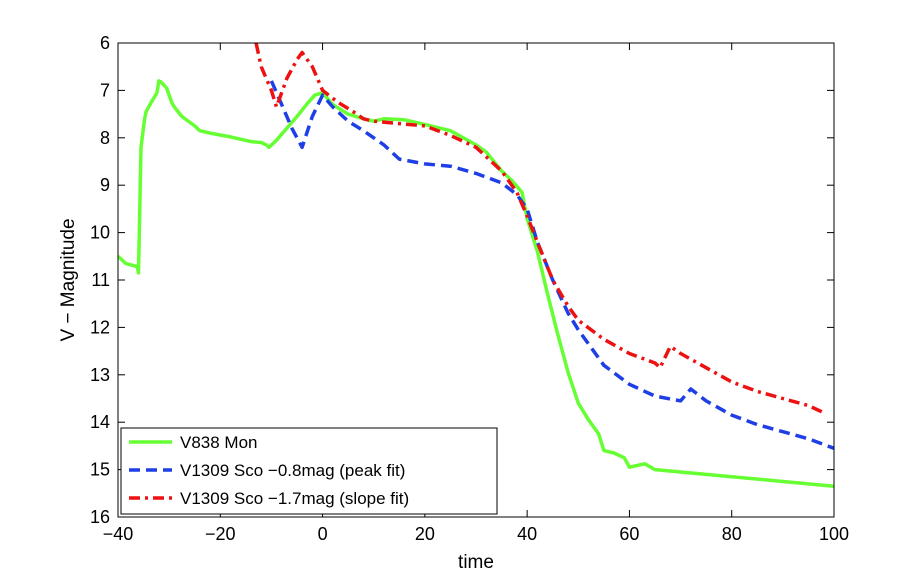 This screenshot has width=921, height=584. What do you see at coordinates (105, 185) in the screenshot?
I see `y-tick-label: 9` at bounding box center [105, 185].